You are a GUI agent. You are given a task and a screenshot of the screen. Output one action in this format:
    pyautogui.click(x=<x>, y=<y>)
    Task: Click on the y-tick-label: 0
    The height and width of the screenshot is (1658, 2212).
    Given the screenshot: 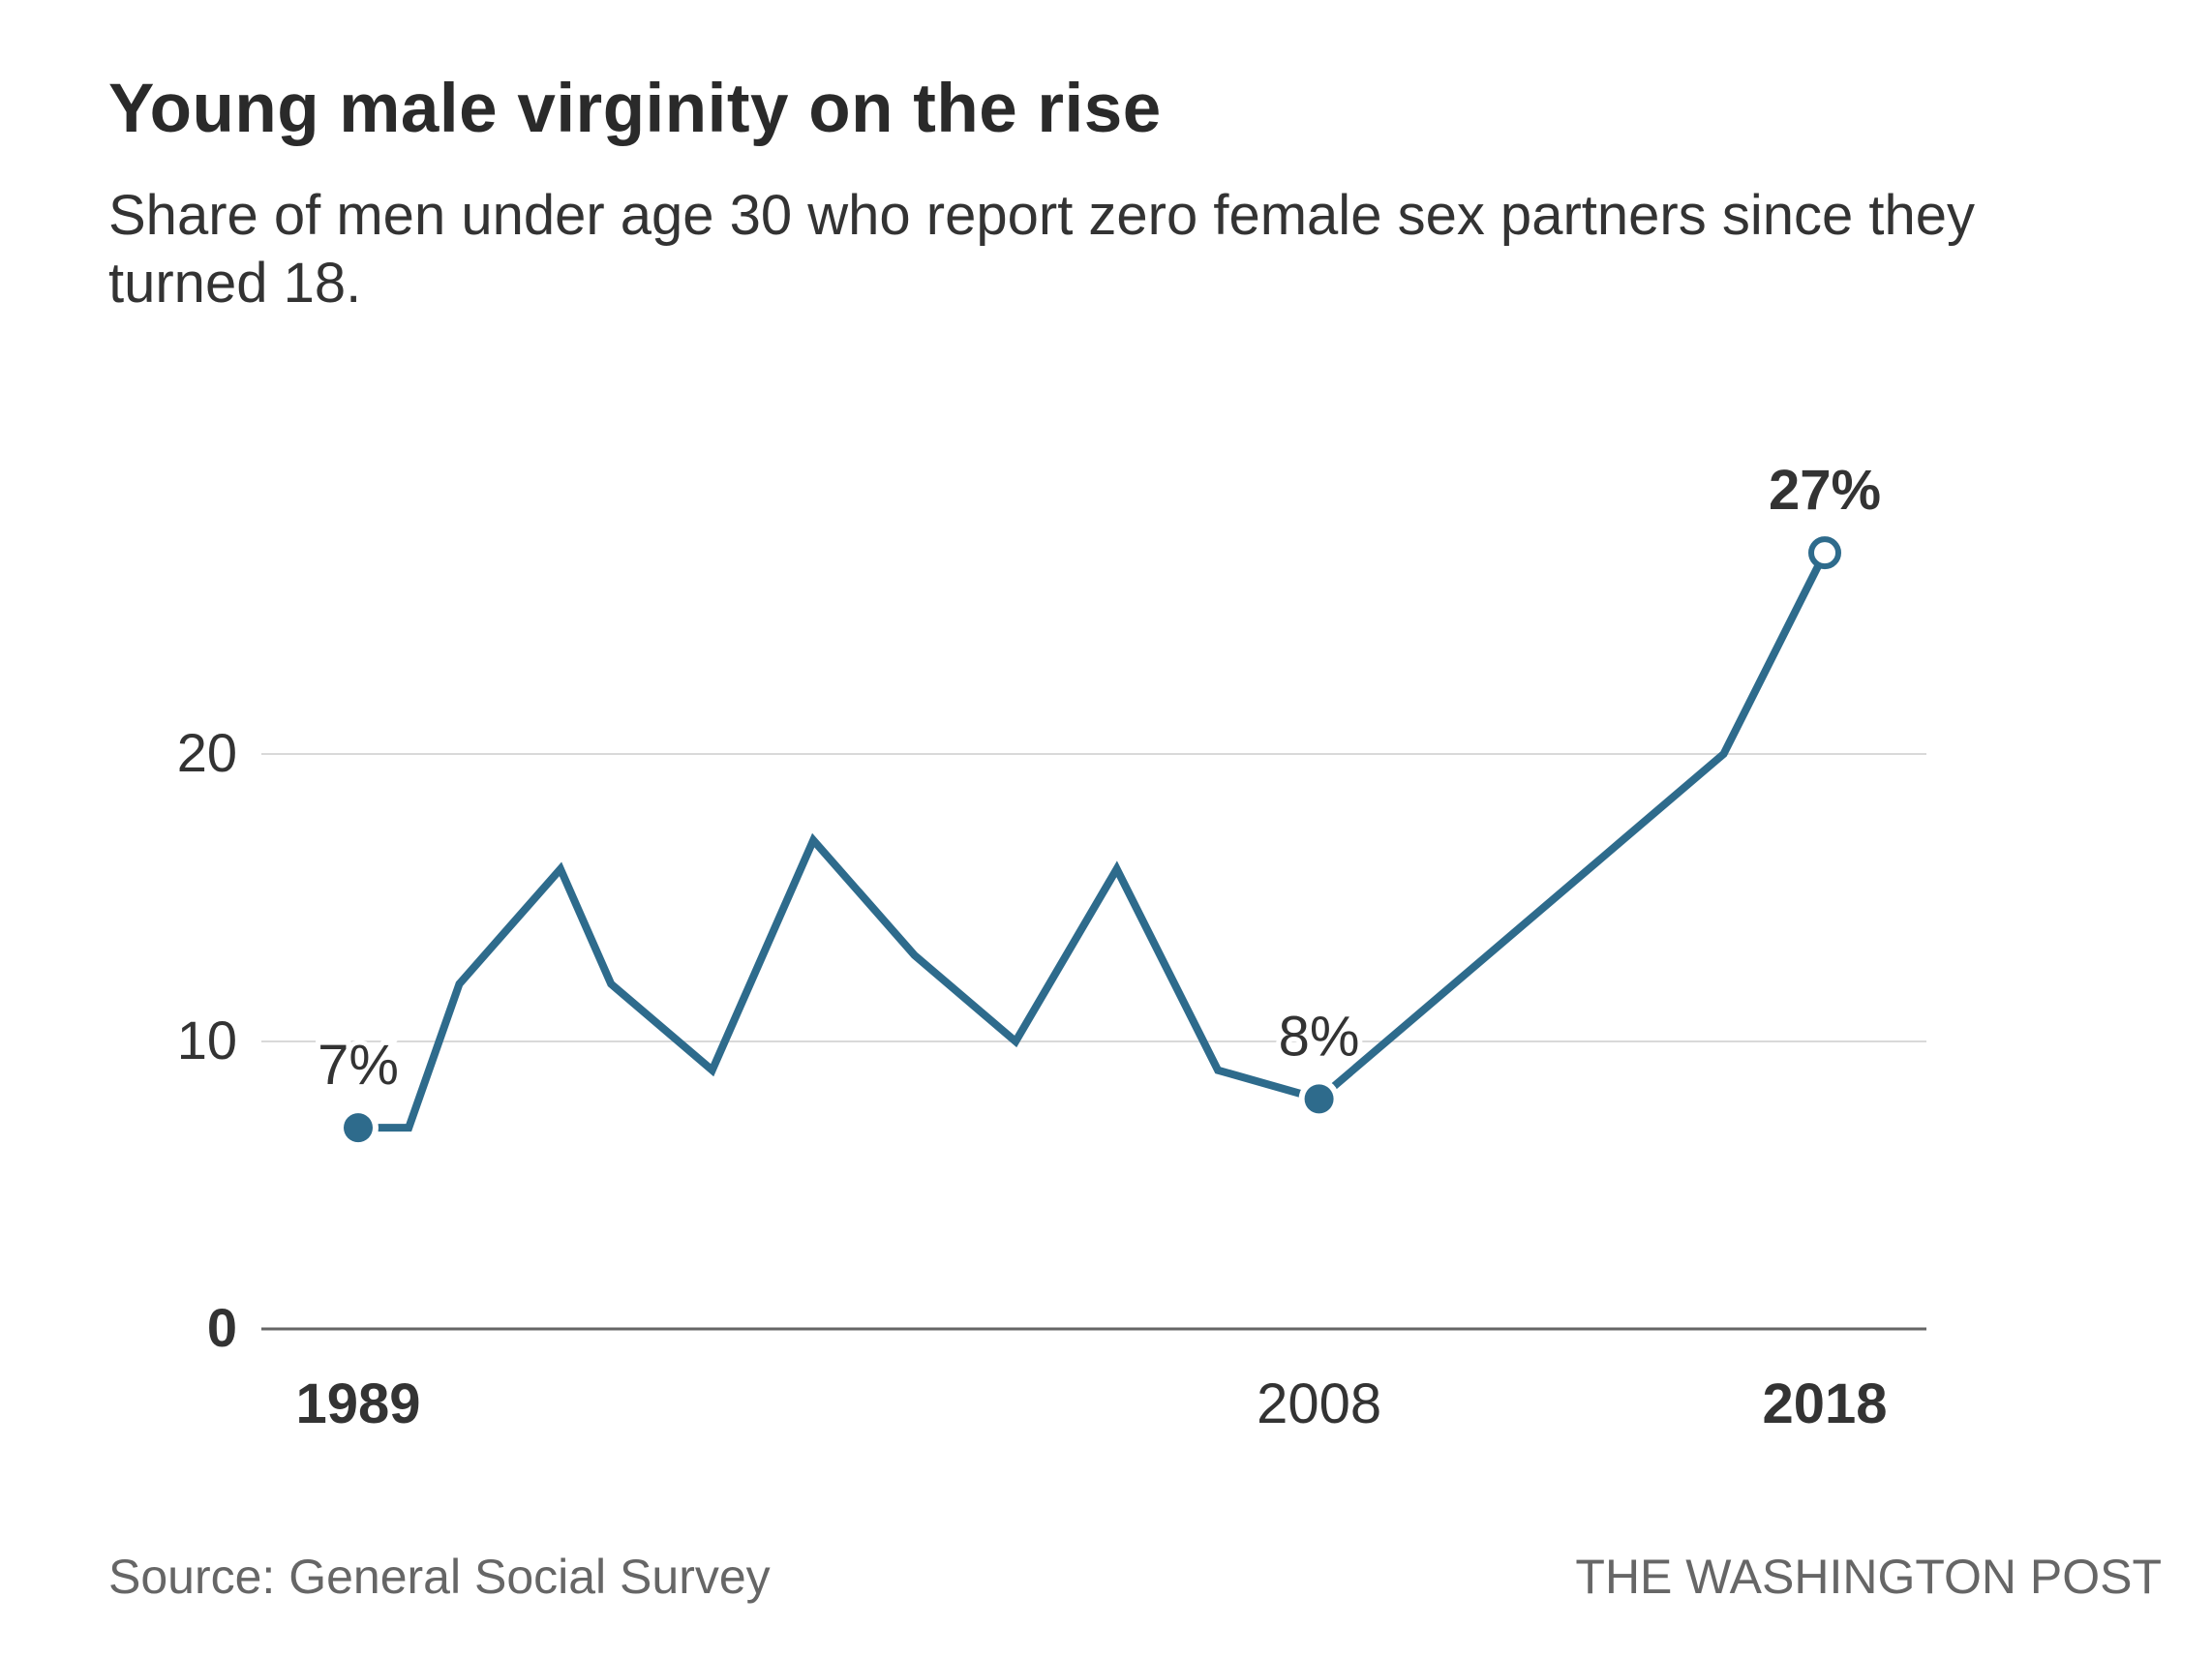 What is the action you would take?
    pyautogui.click(x=222, y=1328)
    